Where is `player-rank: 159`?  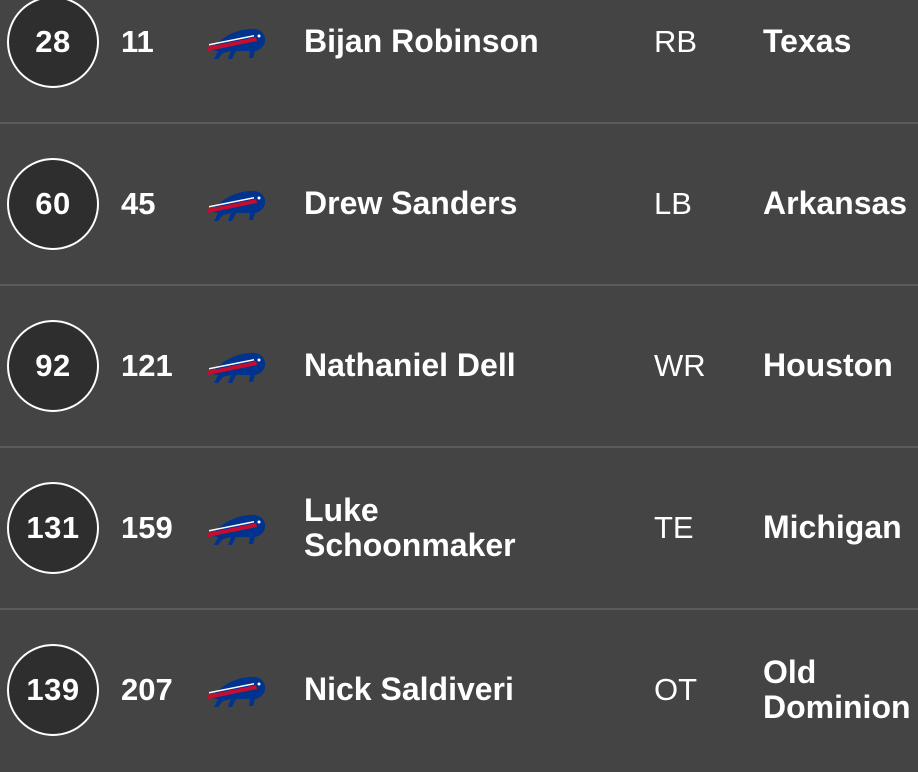 player-rank: 159 is located at coordinates (147, 527).